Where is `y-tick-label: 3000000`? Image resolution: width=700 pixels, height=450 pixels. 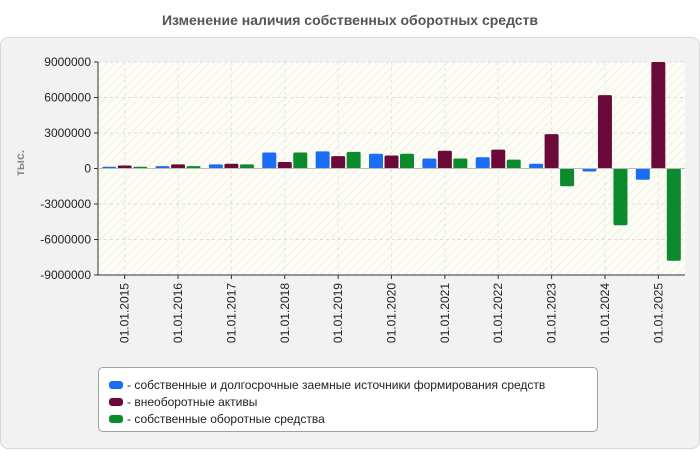 y-tick-label: 3000000 is located at coordinates (67, 133).